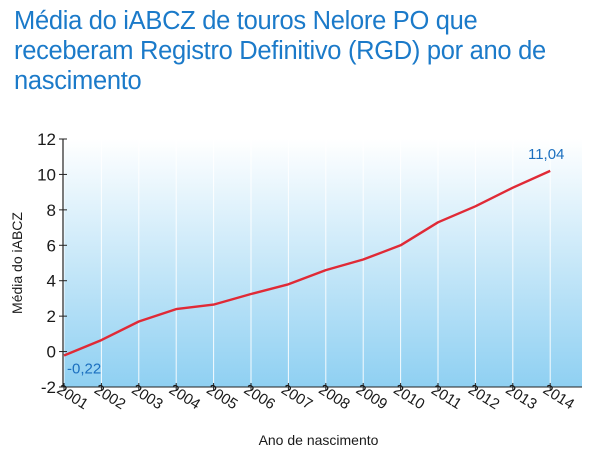 This screenshot has height=469, width=600. Describe the element at coordinates (48, 387) in the screenshot. I see `y-tick-label: -2` at that location.